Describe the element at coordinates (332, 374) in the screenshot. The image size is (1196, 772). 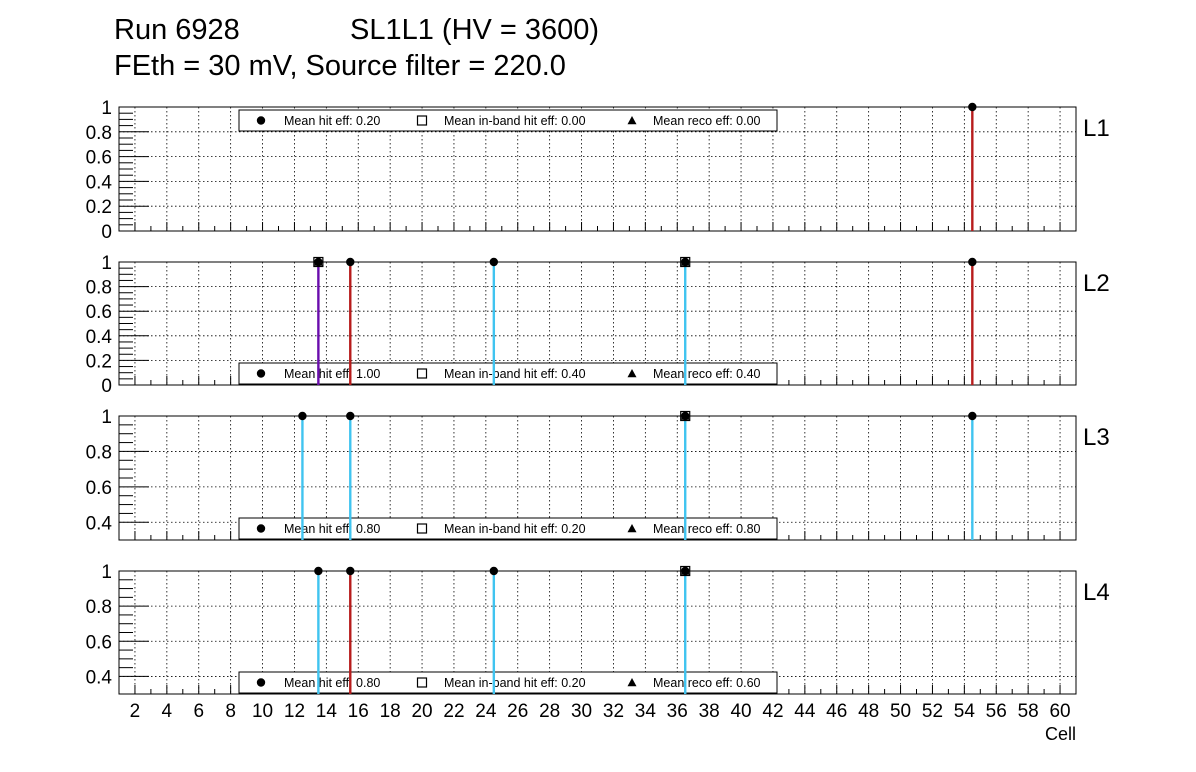
I see `legend-hit-label: Mean hit eff: 1.00` at that location.